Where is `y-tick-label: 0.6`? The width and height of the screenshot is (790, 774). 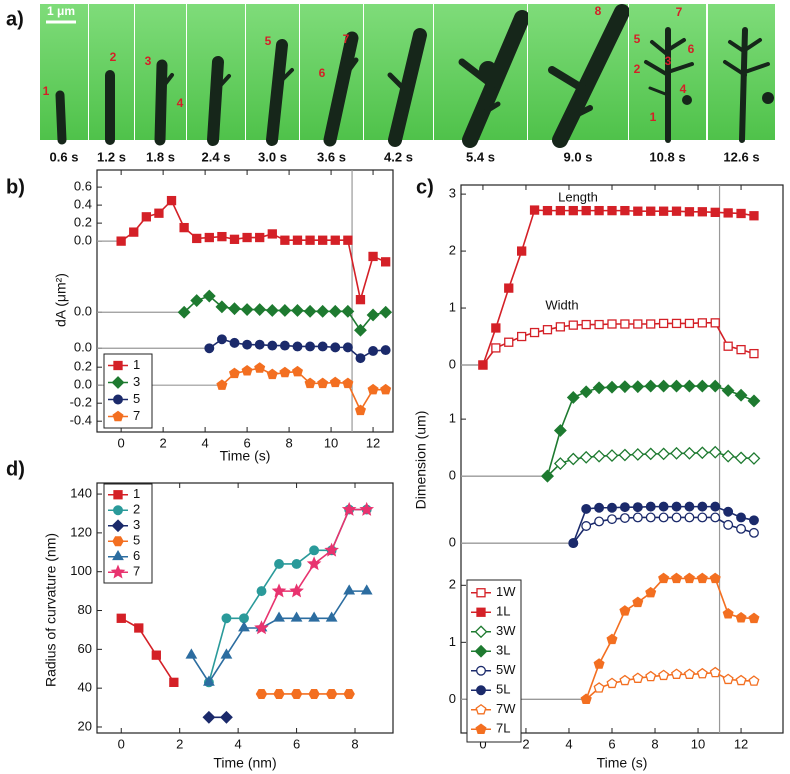 y-tick-label: 0.6 is located at coordinates (83, 186).